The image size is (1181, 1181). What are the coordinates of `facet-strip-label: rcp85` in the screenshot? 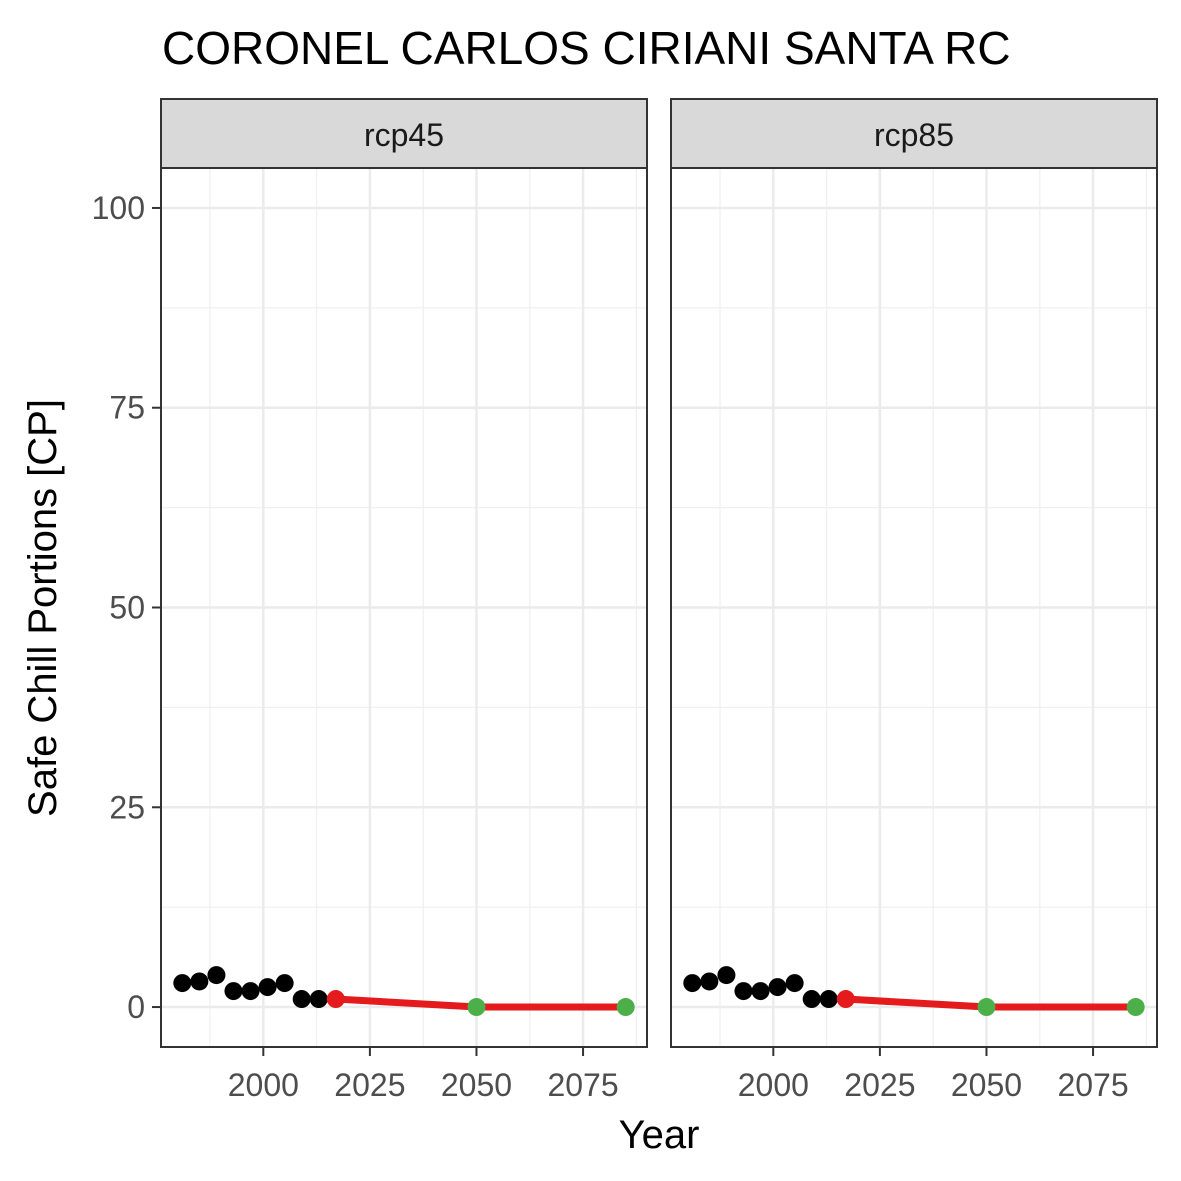 It's located at (914, 135).